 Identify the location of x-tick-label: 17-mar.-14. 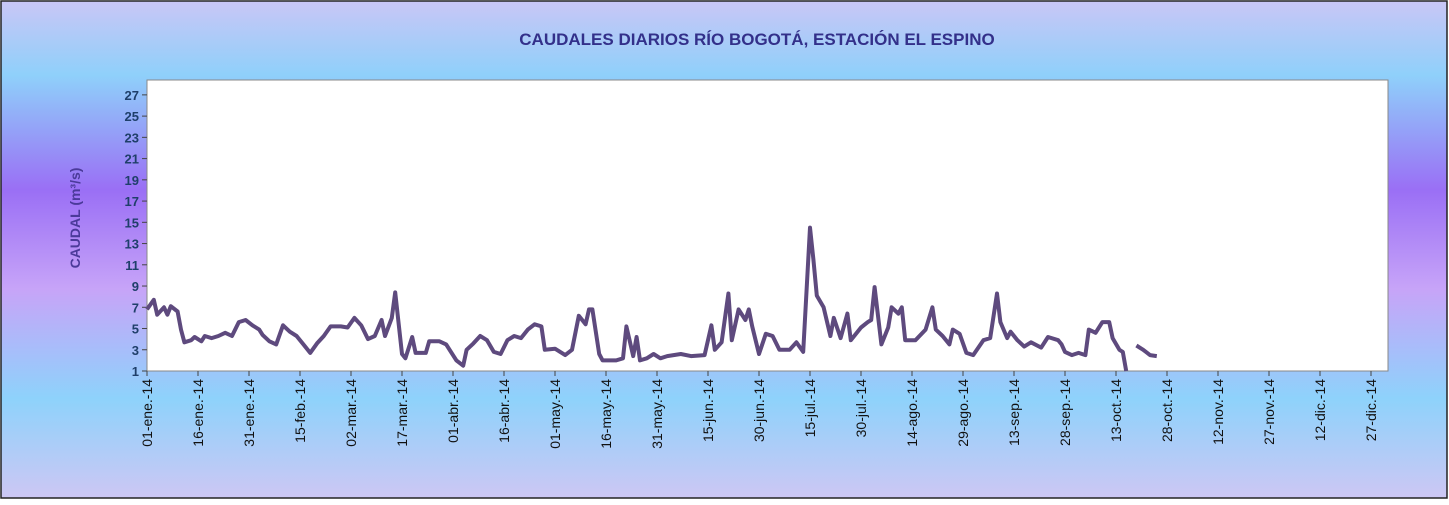
(402, 413).